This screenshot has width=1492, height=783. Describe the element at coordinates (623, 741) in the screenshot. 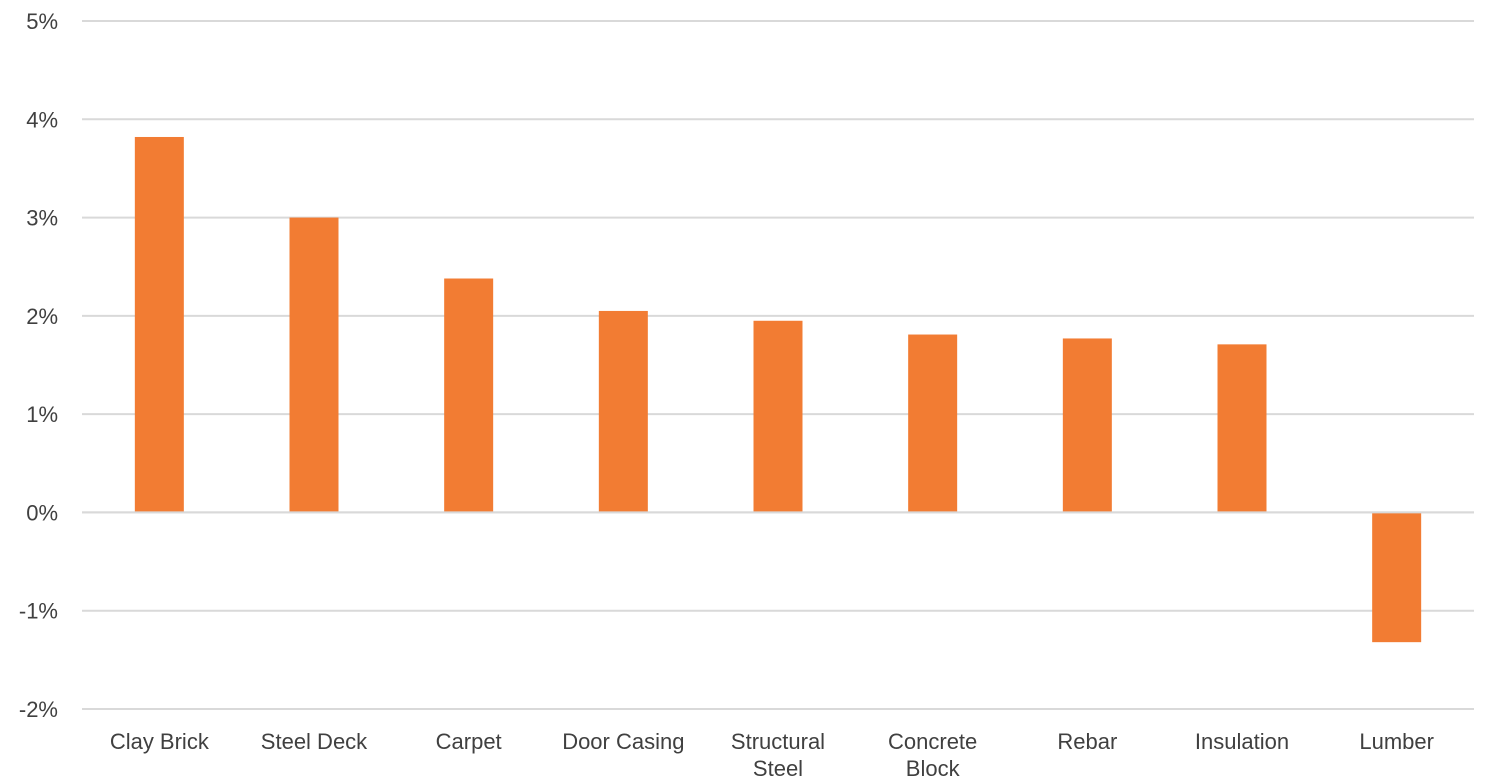

I see `x-category-label: Door Casing` at that location.